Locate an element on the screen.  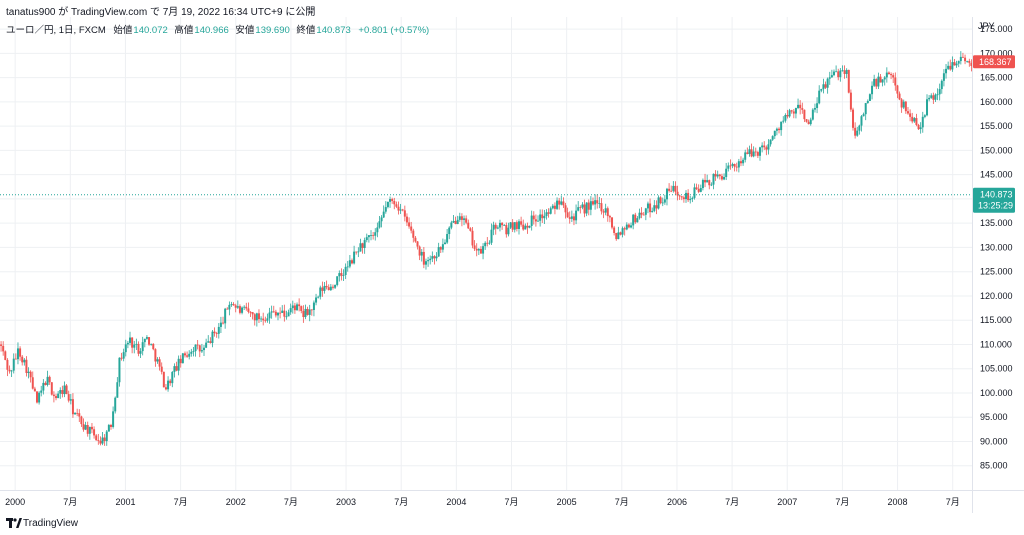
footer-bar: TradingView is located at coordinates (512, 524).